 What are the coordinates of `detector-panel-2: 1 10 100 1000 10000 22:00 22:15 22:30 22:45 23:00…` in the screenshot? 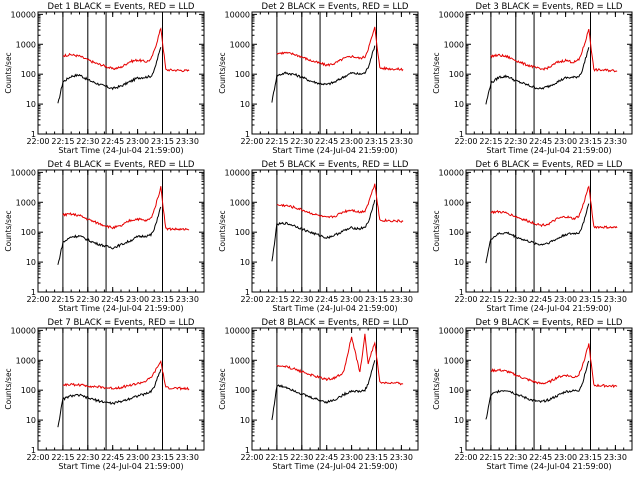 It's located at (318, 78).